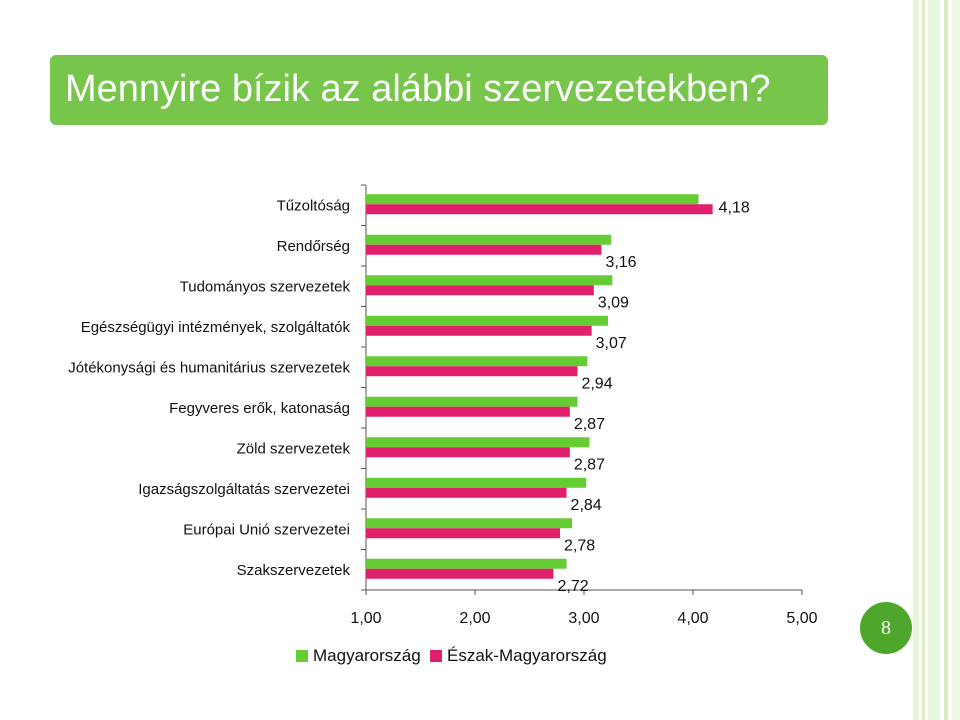  Describe the element at coordinates (259, 408) in the screenshot. I see `category-label: Fegyveres erők, katonaság` at that location.